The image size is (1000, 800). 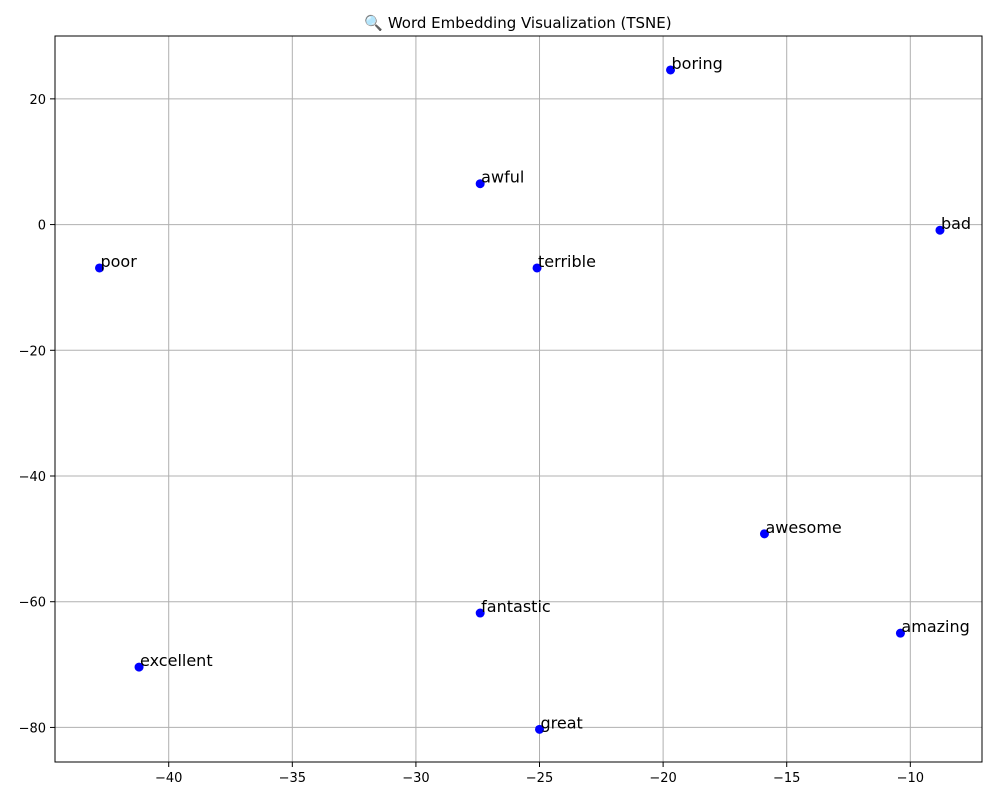 What do you see at coordinates (803, 527) in the screenshot?
I see `point-label-awesome: awesome` at bounding box center [803, 527].